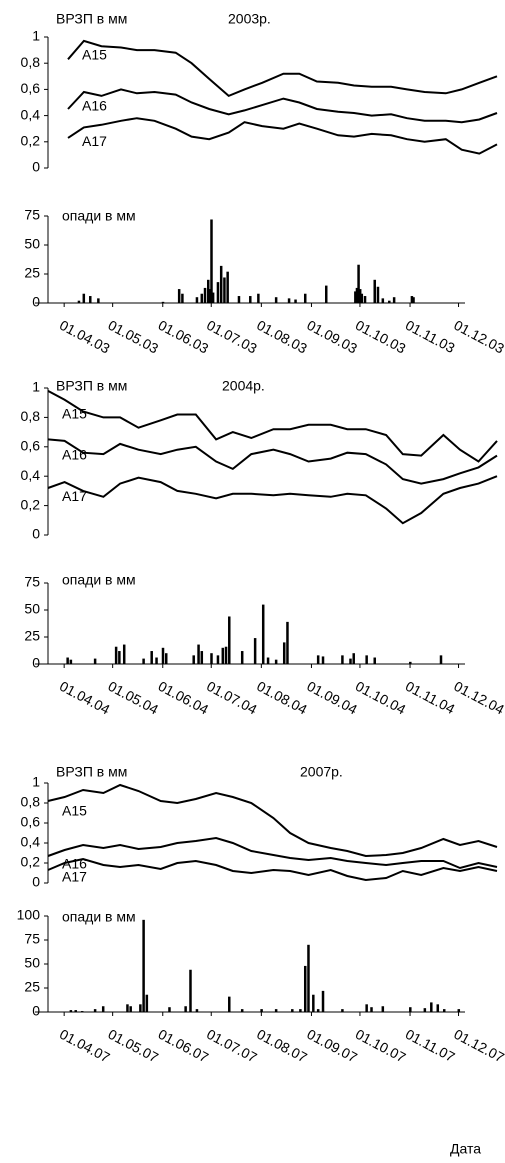  What do you see at coordinates (232, 698) in the screenshot?
I see `x-tick-label: 01.07.04` at bounding box center [232, 698].